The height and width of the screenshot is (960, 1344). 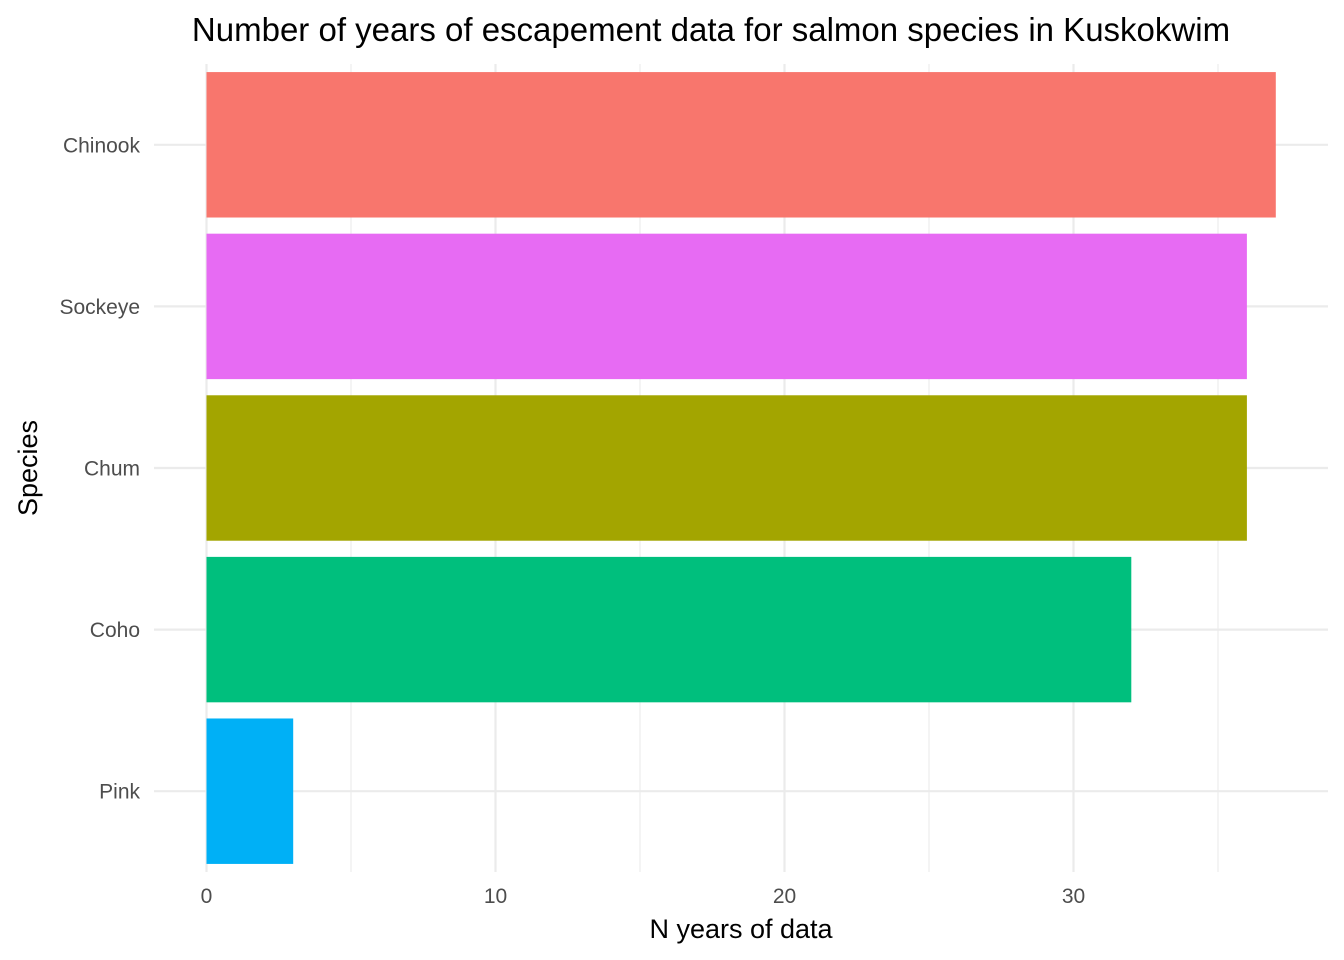 What do you see at coordinates (726, 468) in the screenshot?
I see `bar-chum` at bounding box center [726, 468].